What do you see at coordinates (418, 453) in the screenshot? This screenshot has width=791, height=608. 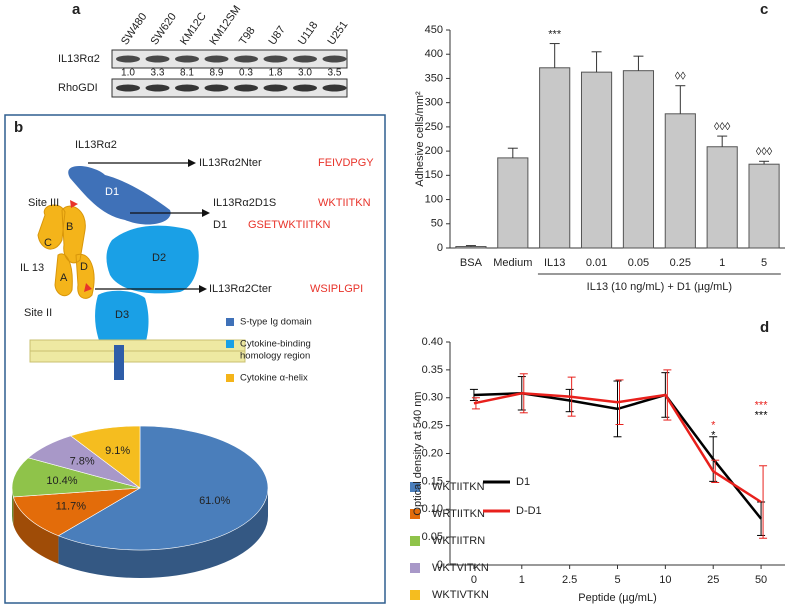 I see `y-axis-label: Optical density at 540 nm` at bounding box center [418, 453].